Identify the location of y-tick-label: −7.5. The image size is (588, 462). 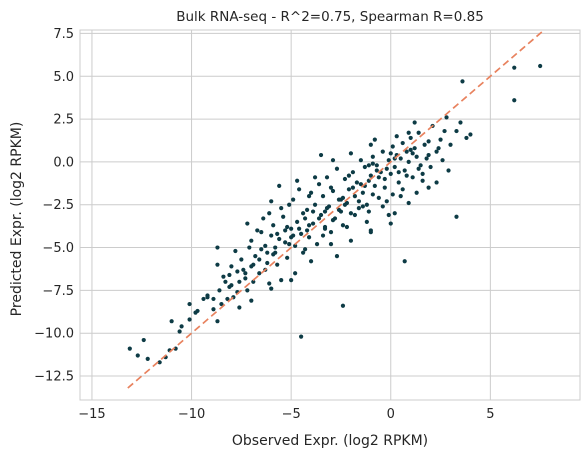
(58, 291).